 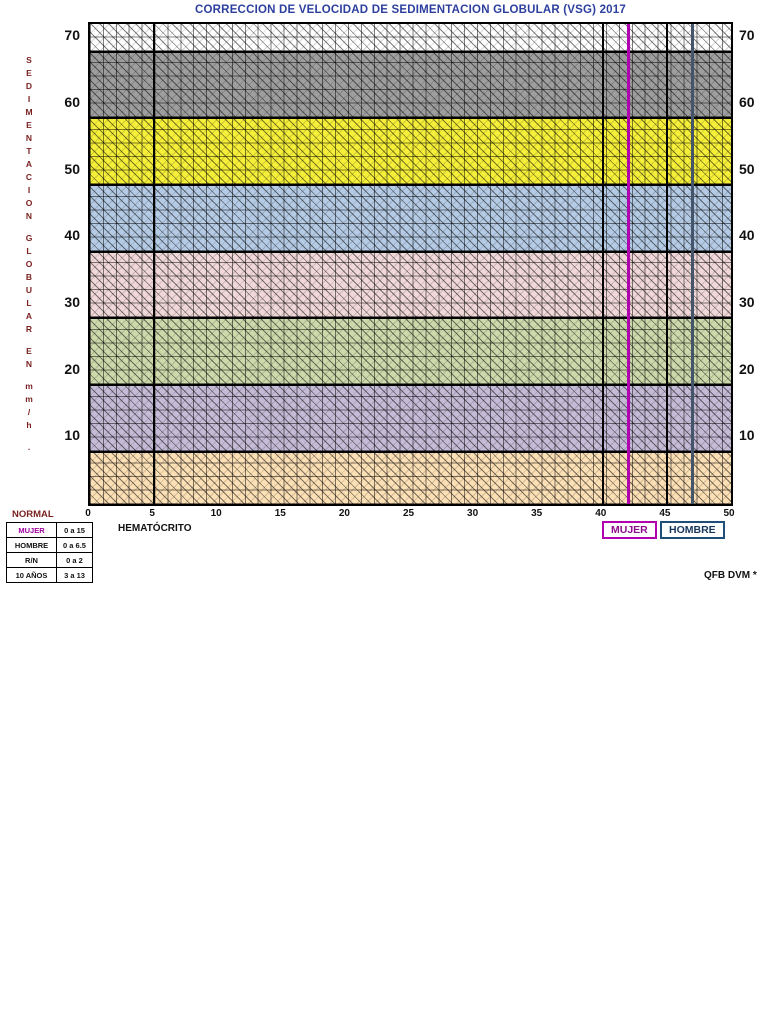 What do you see at coordinates (31, 545) in the screenshot?
I see `normal-row-label: HOMBRE` at bounding box center [31, 545].